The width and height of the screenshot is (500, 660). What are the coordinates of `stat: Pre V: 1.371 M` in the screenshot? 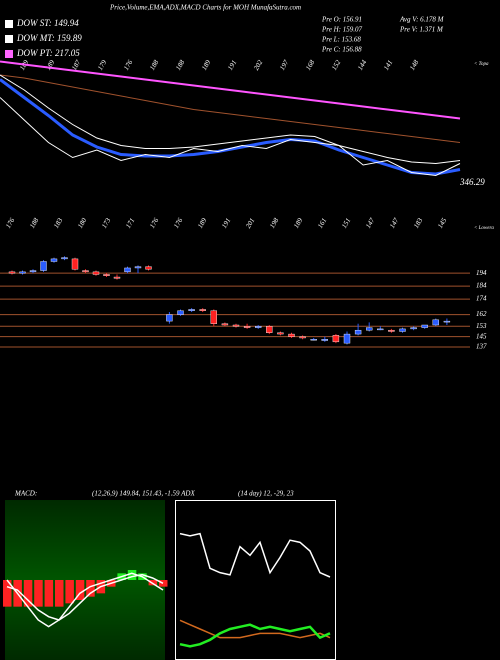 It's located at (421, 30).